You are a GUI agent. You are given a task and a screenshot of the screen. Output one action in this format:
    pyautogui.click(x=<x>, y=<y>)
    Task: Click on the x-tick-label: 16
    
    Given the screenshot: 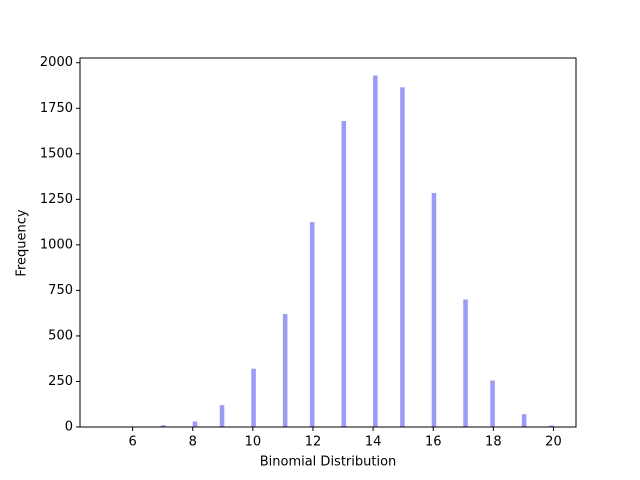 What is the action you would take?
    pyautogui.click(x=433, y=442)
    